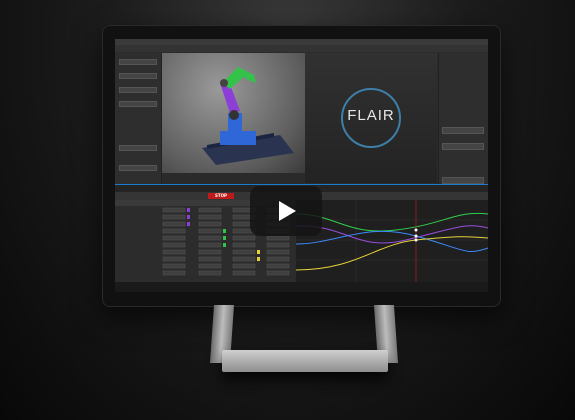  What do you see at coordinates (138, 121) in the screenshot?
I see `left-panel` at bounding box center [138, 121].